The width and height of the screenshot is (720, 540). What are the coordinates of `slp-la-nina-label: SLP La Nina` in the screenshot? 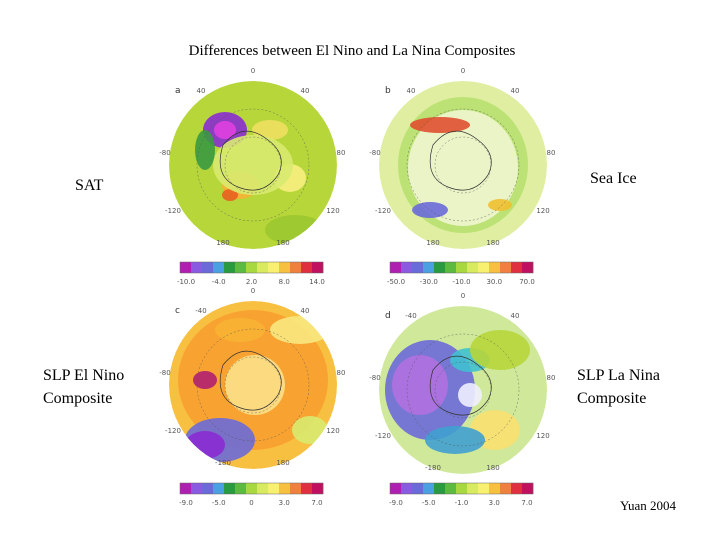 It's located at (618, 375).